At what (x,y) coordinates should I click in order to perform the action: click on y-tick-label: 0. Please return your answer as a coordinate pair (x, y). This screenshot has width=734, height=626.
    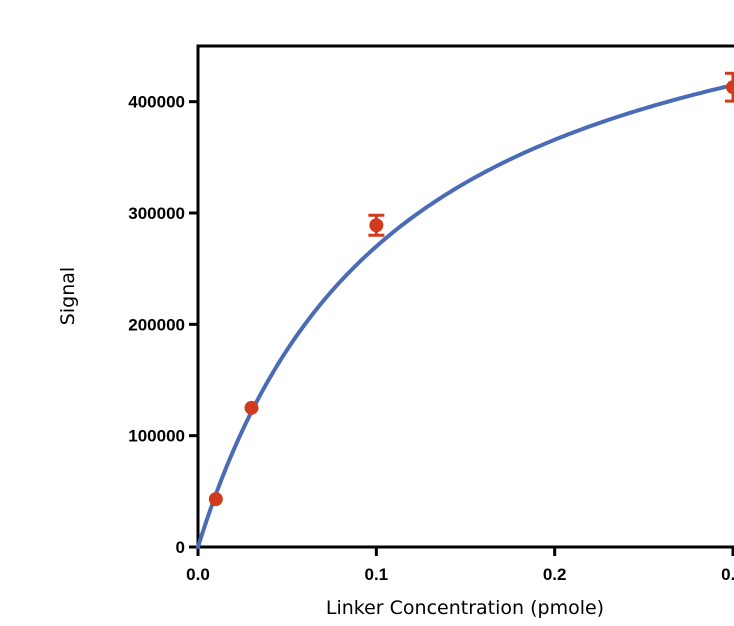
    Looking at the image, I should click on (180, 547).